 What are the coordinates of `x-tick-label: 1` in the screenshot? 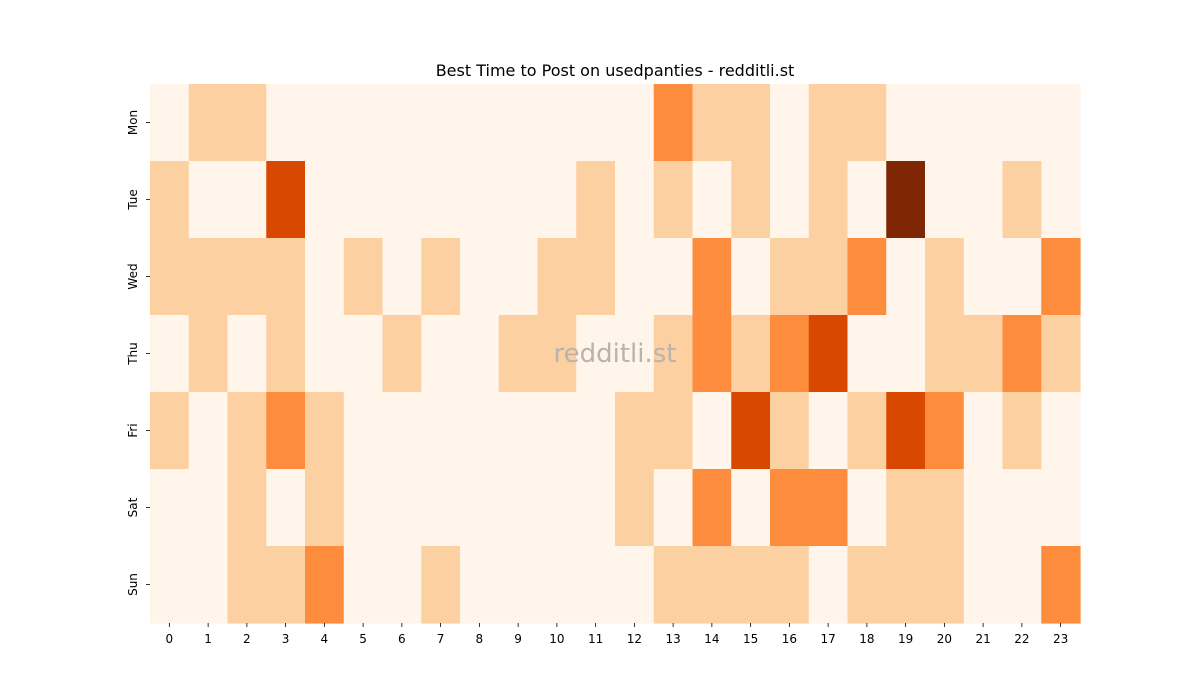 It's located at (208, 639).